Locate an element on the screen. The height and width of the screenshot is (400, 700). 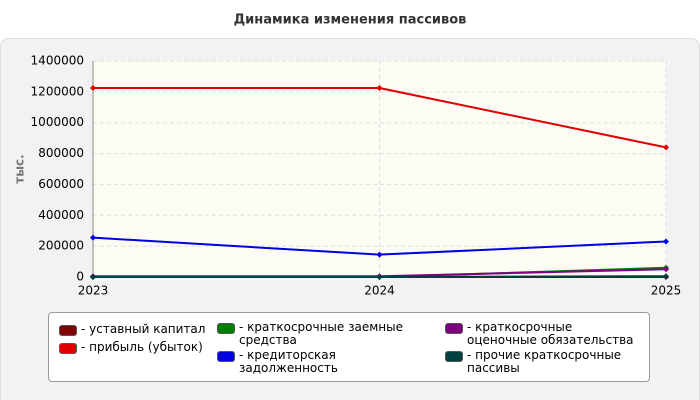
y-tick-label: 0 is located at coordinates (80, 277).